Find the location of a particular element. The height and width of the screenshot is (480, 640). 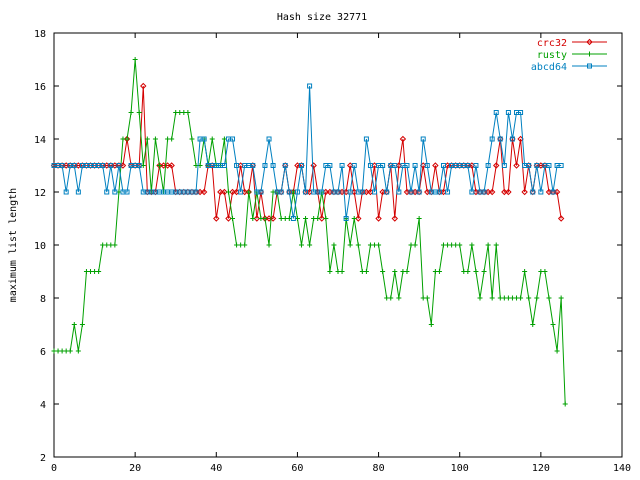

x-tick-label: 140 is located at coordinates (622, 468).